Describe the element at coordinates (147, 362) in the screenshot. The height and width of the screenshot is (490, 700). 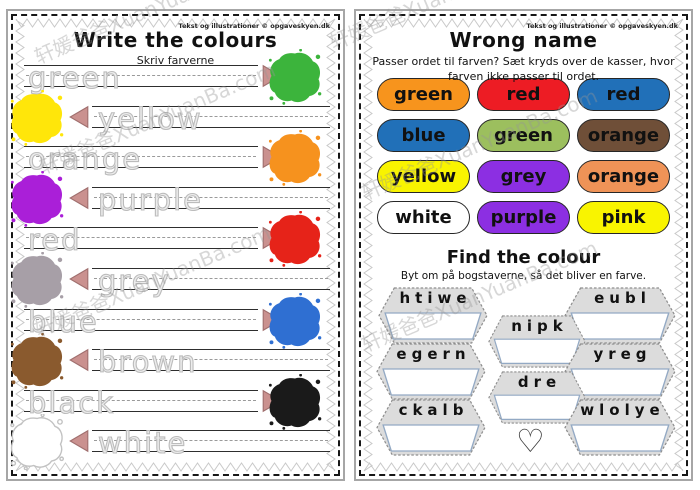
I see `traceable-word: brown` at that location.